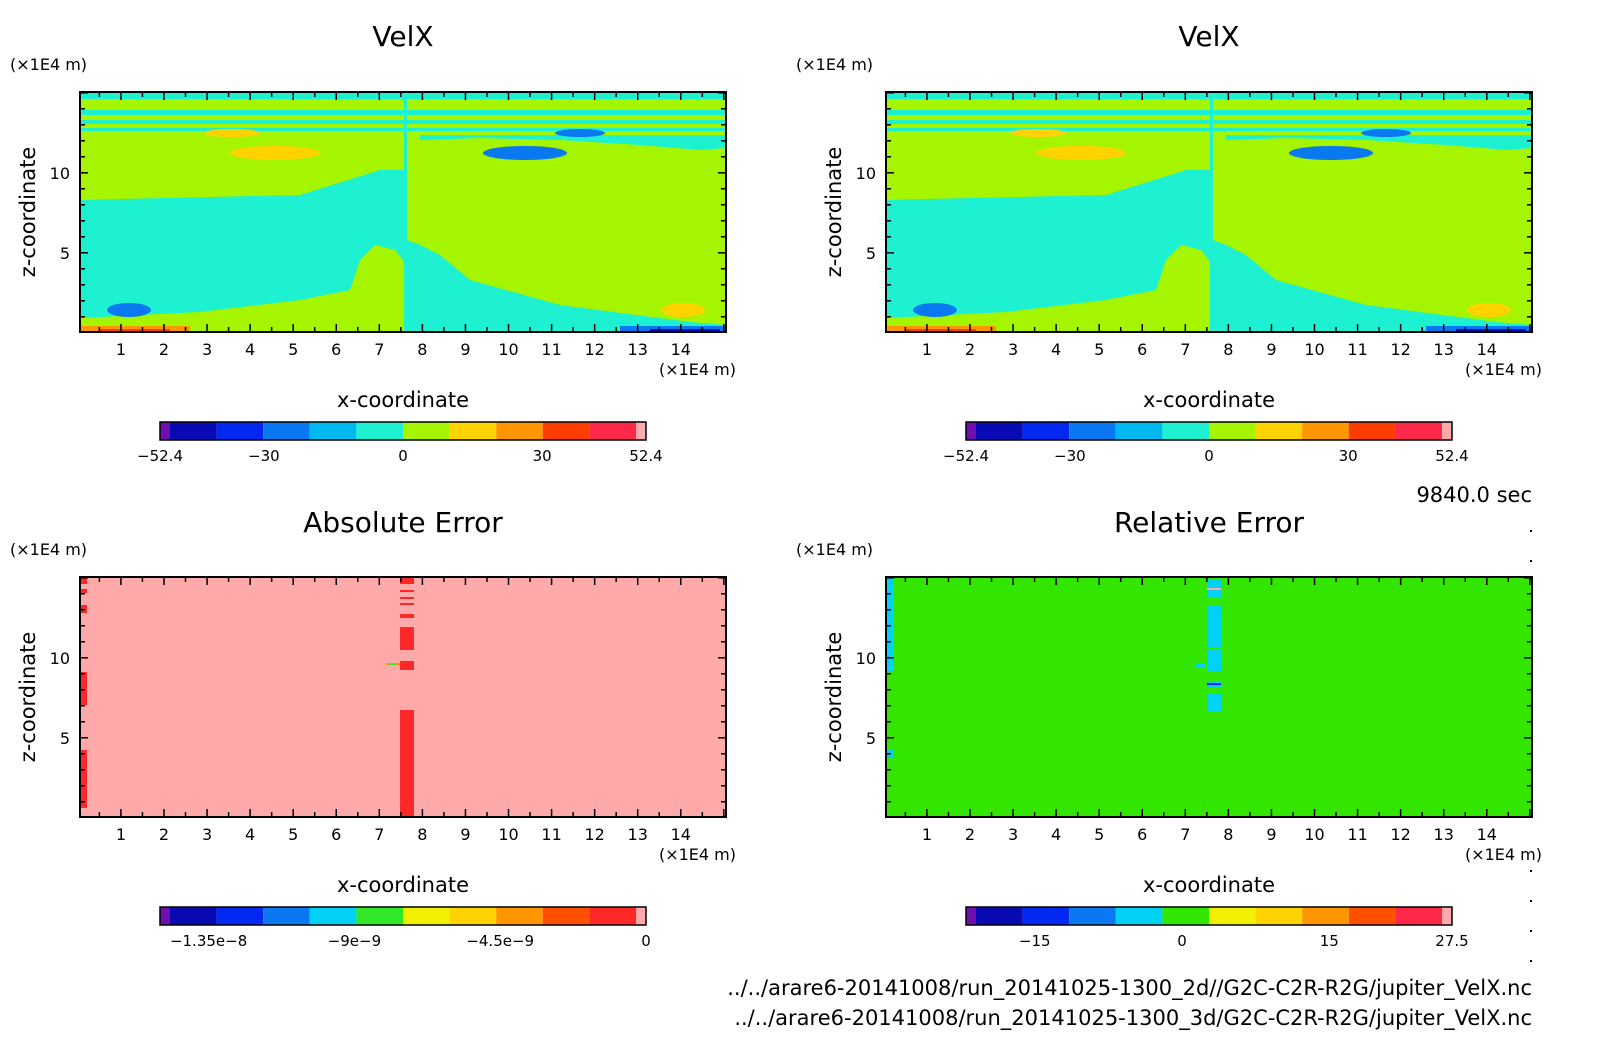 This screenshot has width=1604, height=1054. Describe the element at coordinates (60, 658) in the screenshot. I see `y-tick-label: 10` at that location.